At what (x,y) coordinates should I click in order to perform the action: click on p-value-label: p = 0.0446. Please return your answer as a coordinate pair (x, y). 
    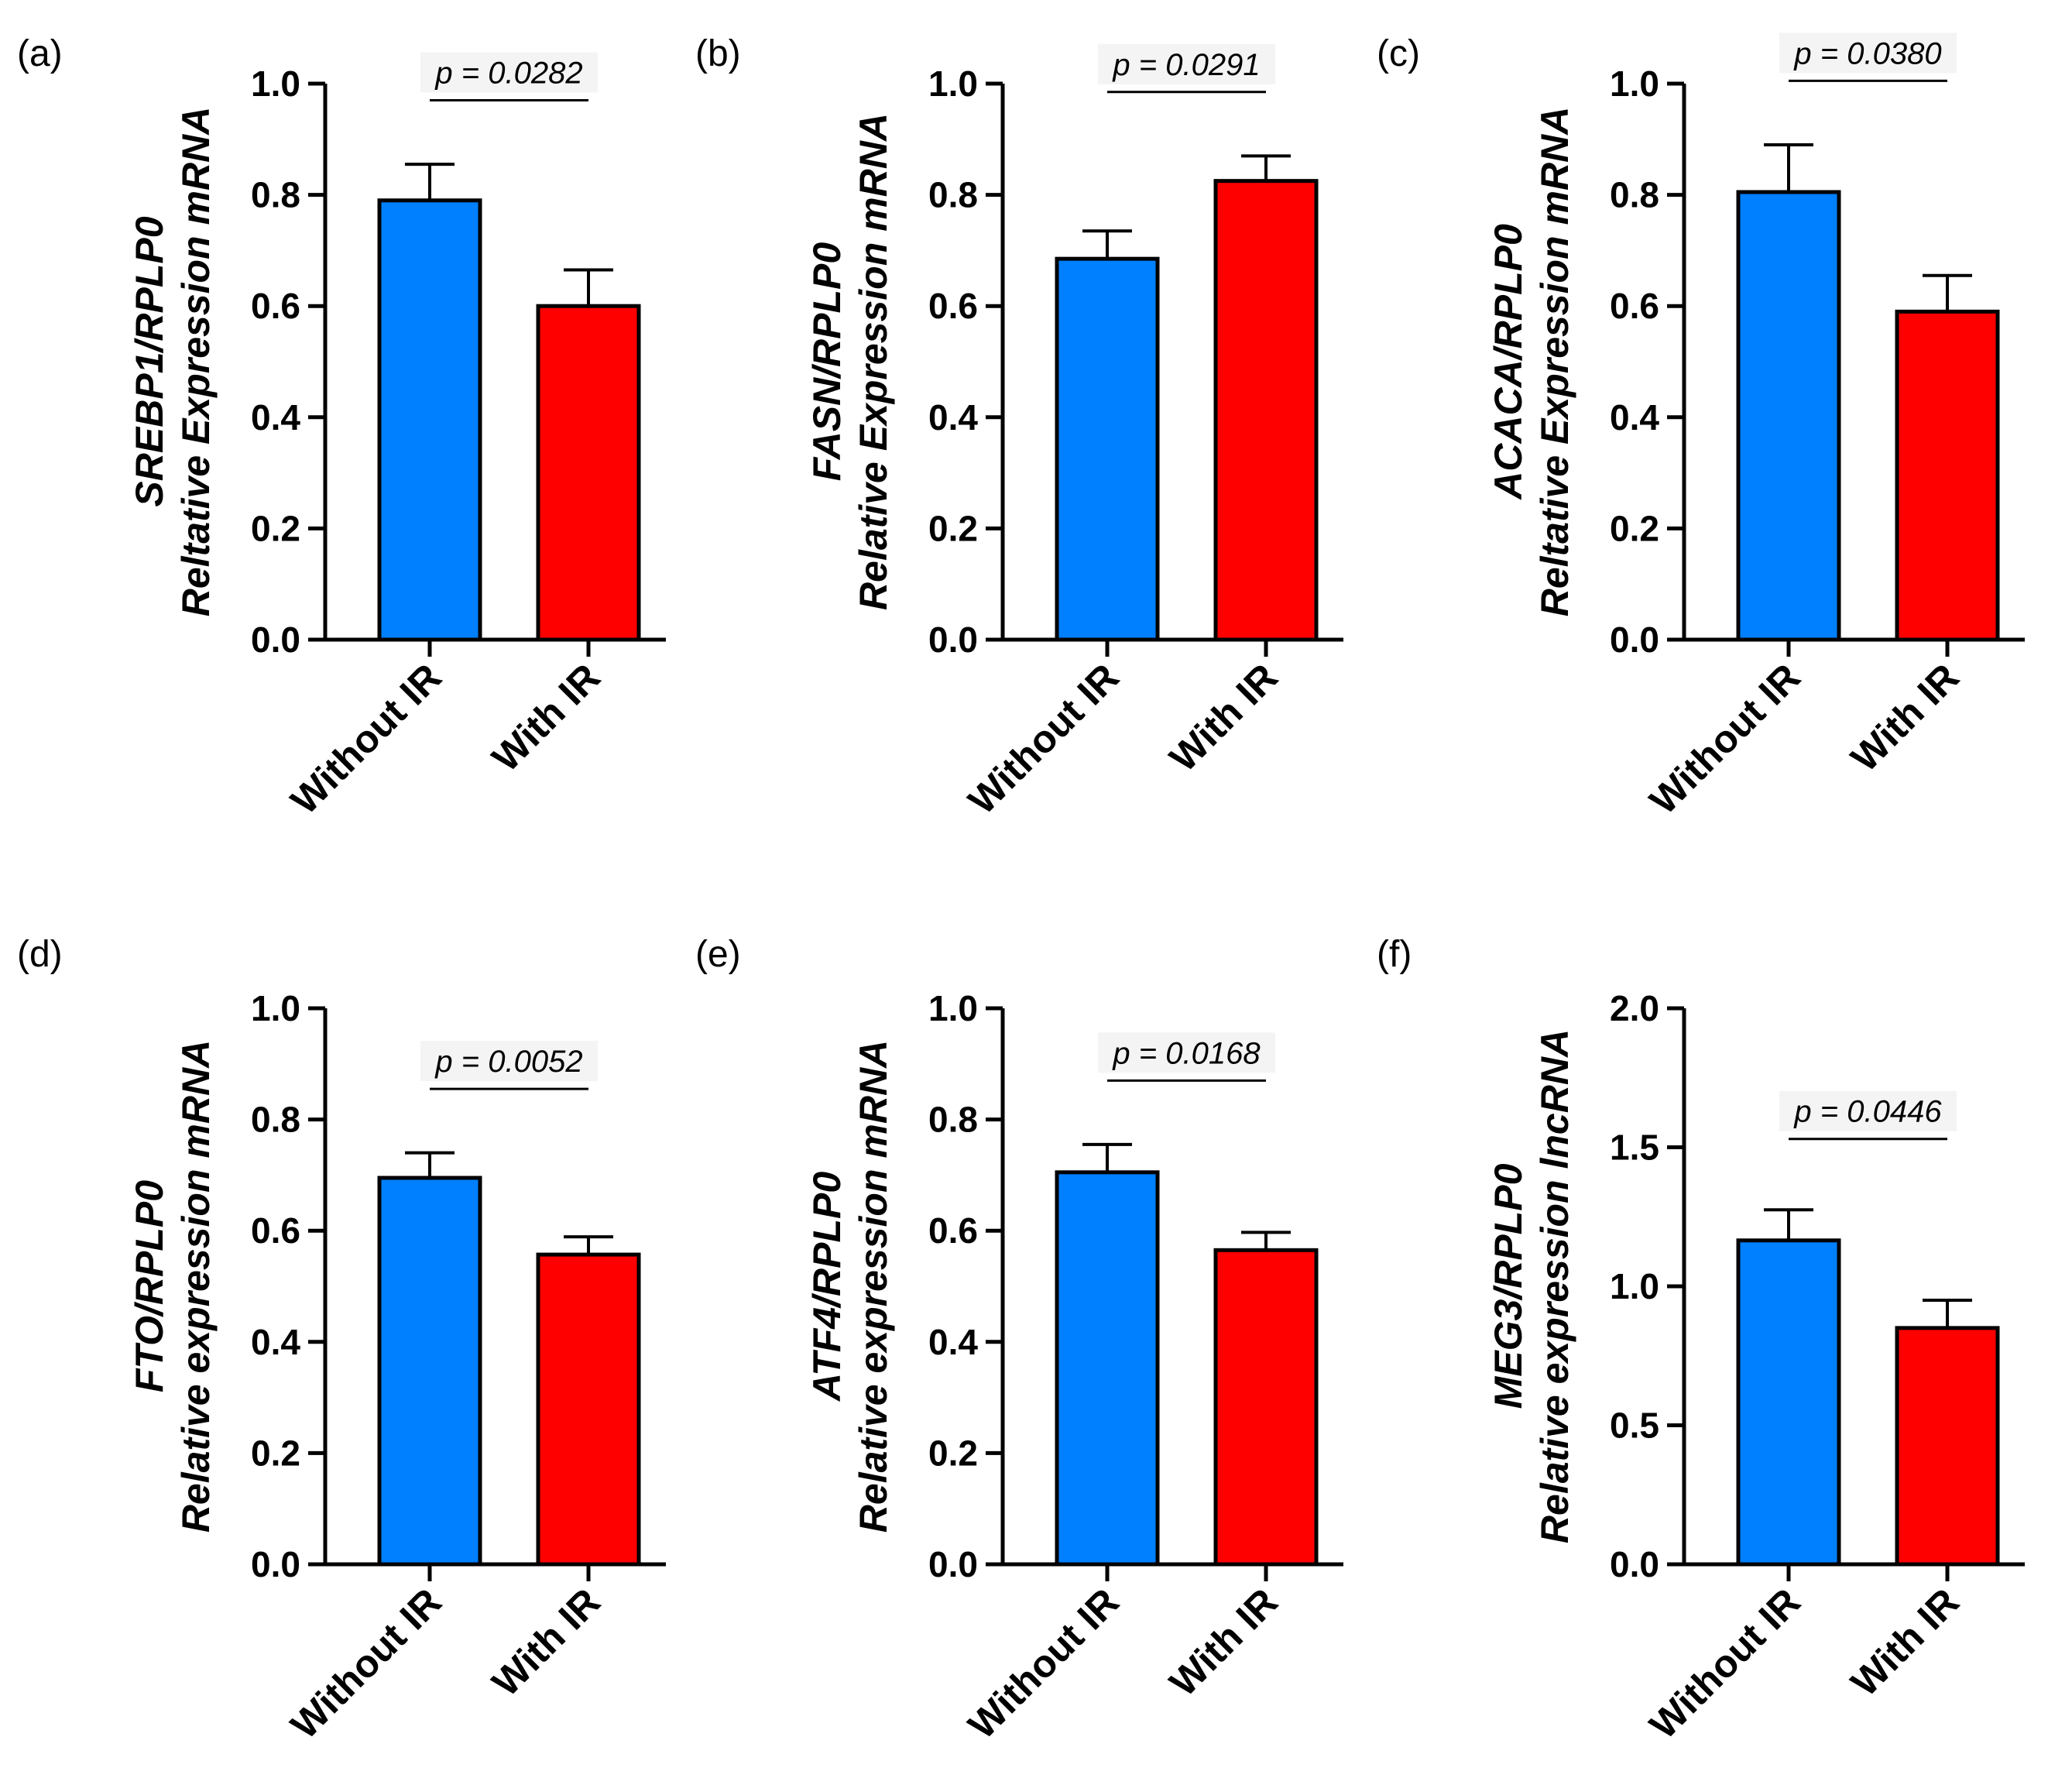
    Looking at the image, I should click on (1867, 1112).